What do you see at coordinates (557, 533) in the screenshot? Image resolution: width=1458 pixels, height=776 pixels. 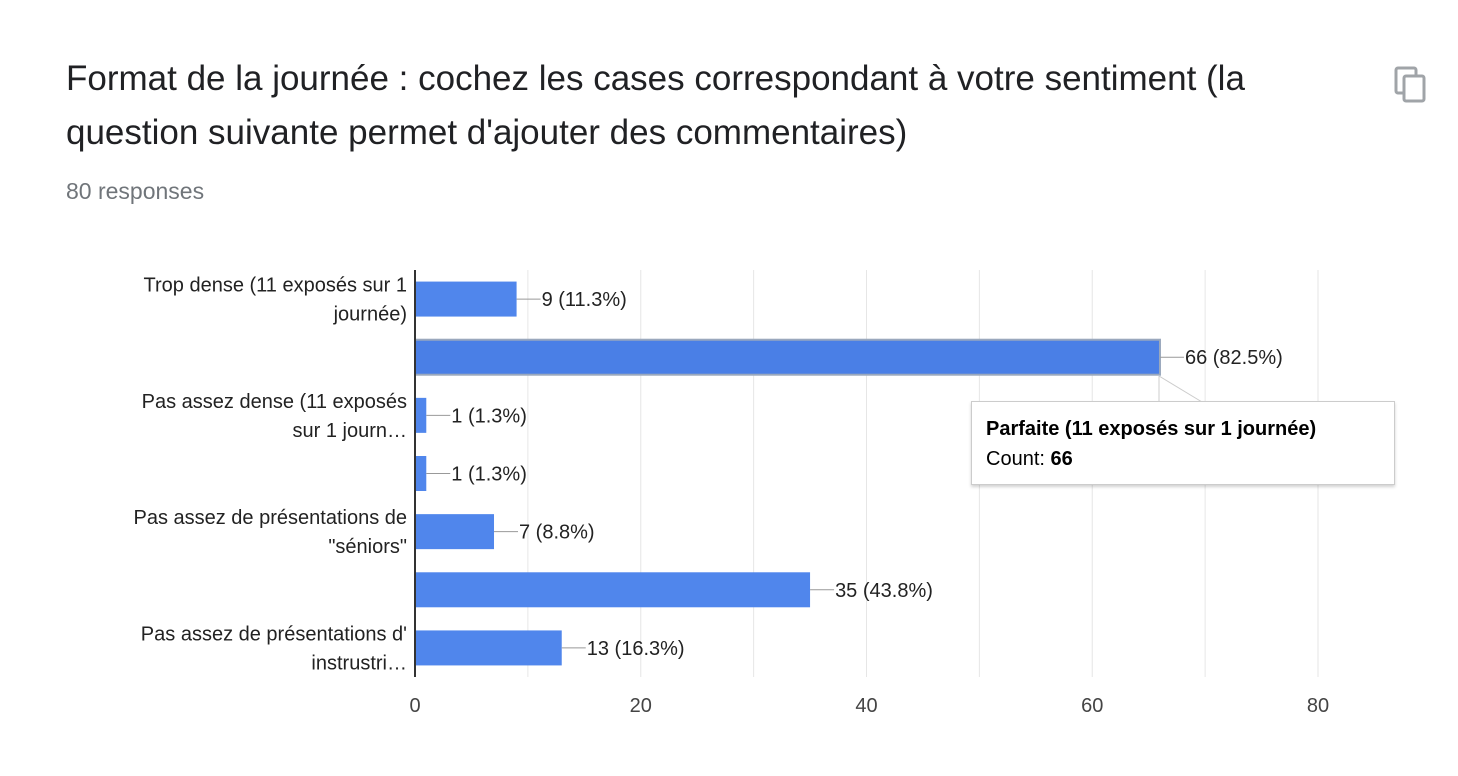 I see `data-label: 7 (8.8%)` at bounding box center [557, 533].